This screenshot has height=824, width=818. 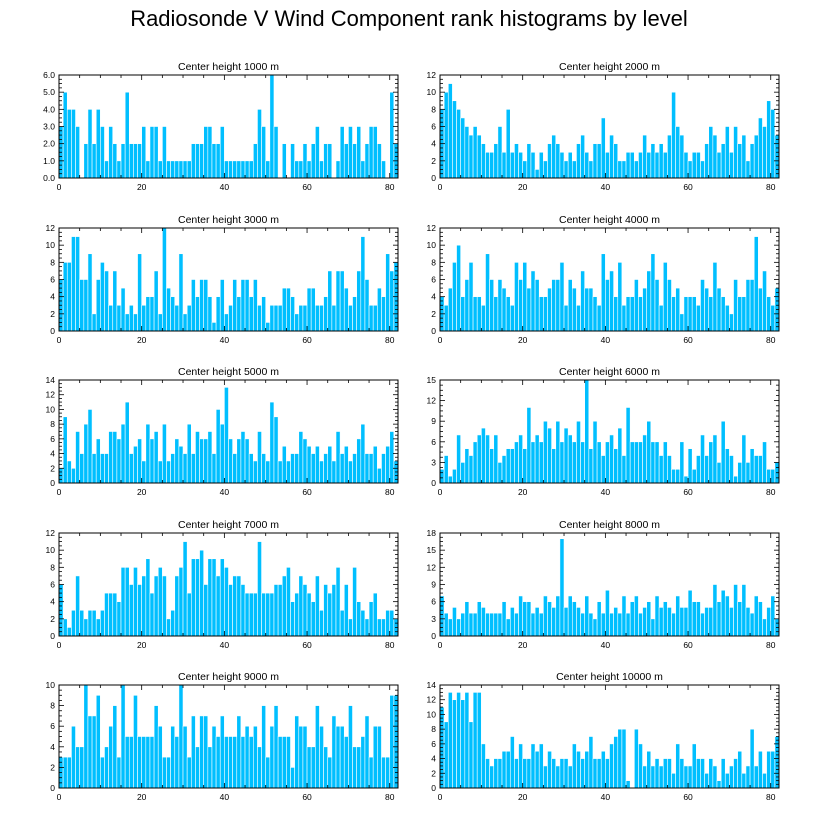 I want to click on axis-ticks, so click(x=609, y=126).